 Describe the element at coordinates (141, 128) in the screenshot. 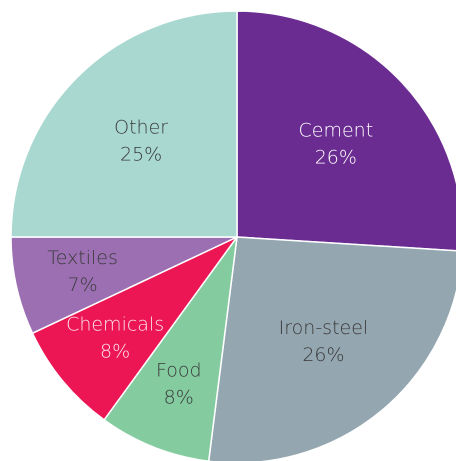

I see `slice-label: Other` at that location.